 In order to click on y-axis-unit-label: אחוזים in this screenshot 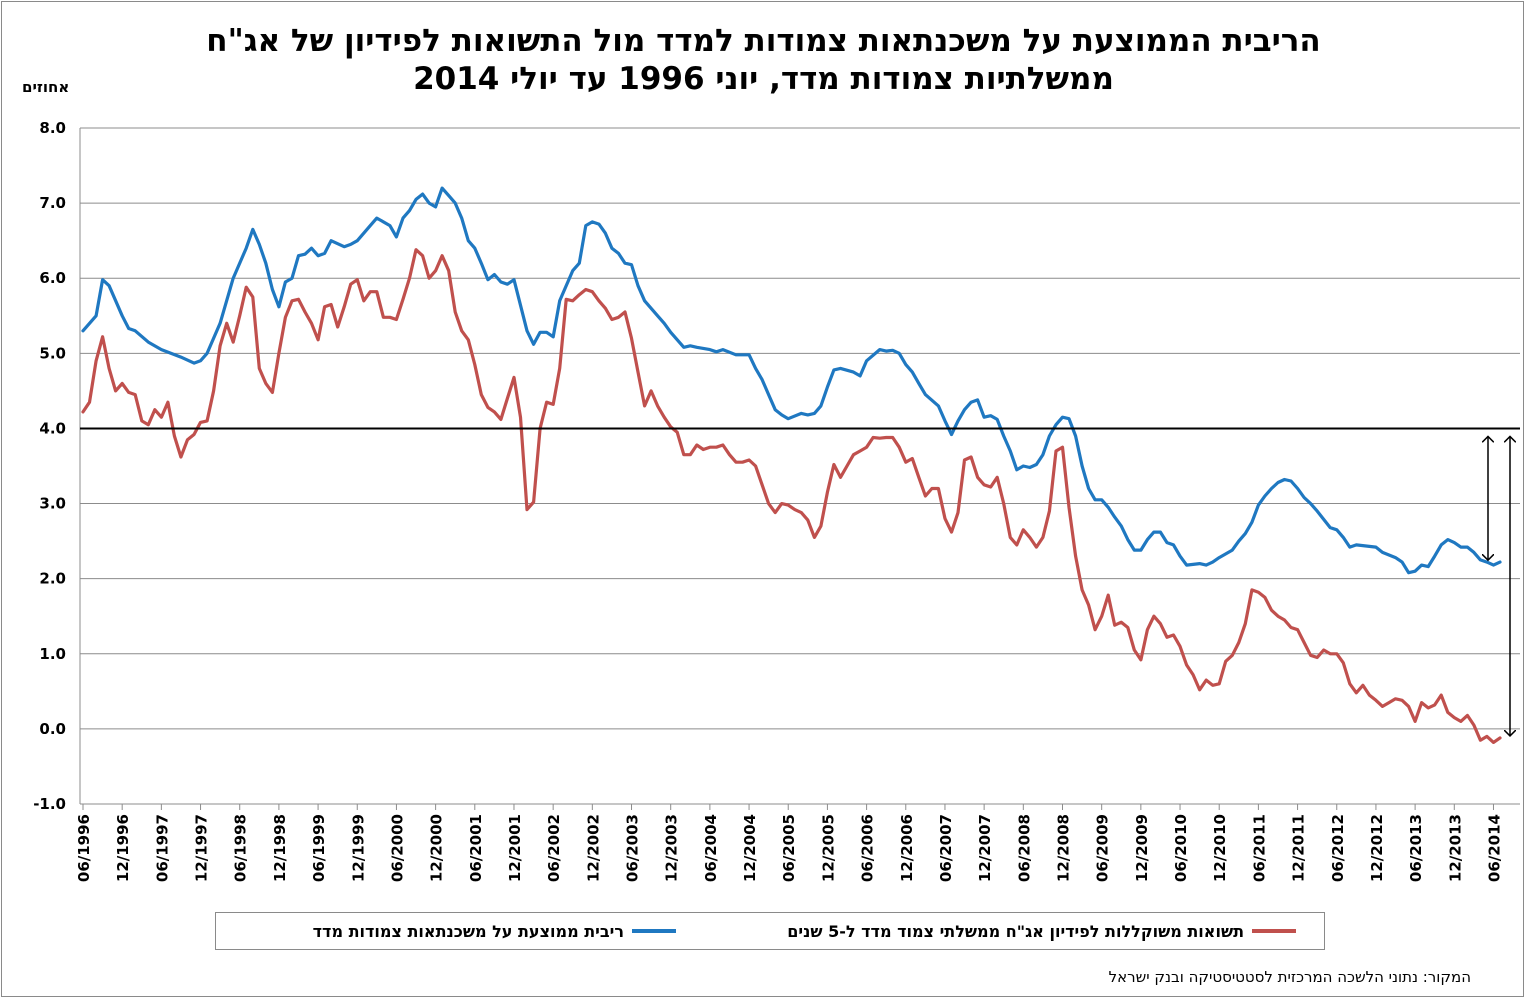, I will do `click(46, 87)`.